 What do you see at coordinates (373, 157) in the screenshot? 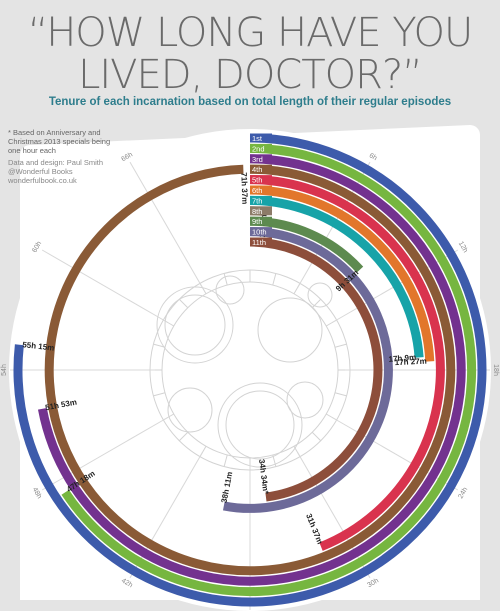
I see `tick-label: 6h` at bounding box center [373, 157].